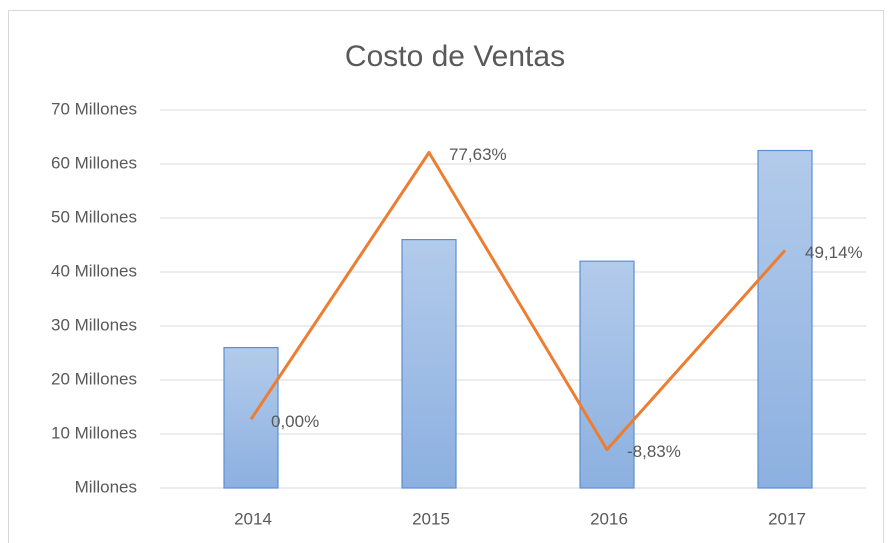 The image size is (893, 543). Describe the element at coordinates (94, 108) in the screenshot. I see `y-tick-label: 70 Millones` at that location.